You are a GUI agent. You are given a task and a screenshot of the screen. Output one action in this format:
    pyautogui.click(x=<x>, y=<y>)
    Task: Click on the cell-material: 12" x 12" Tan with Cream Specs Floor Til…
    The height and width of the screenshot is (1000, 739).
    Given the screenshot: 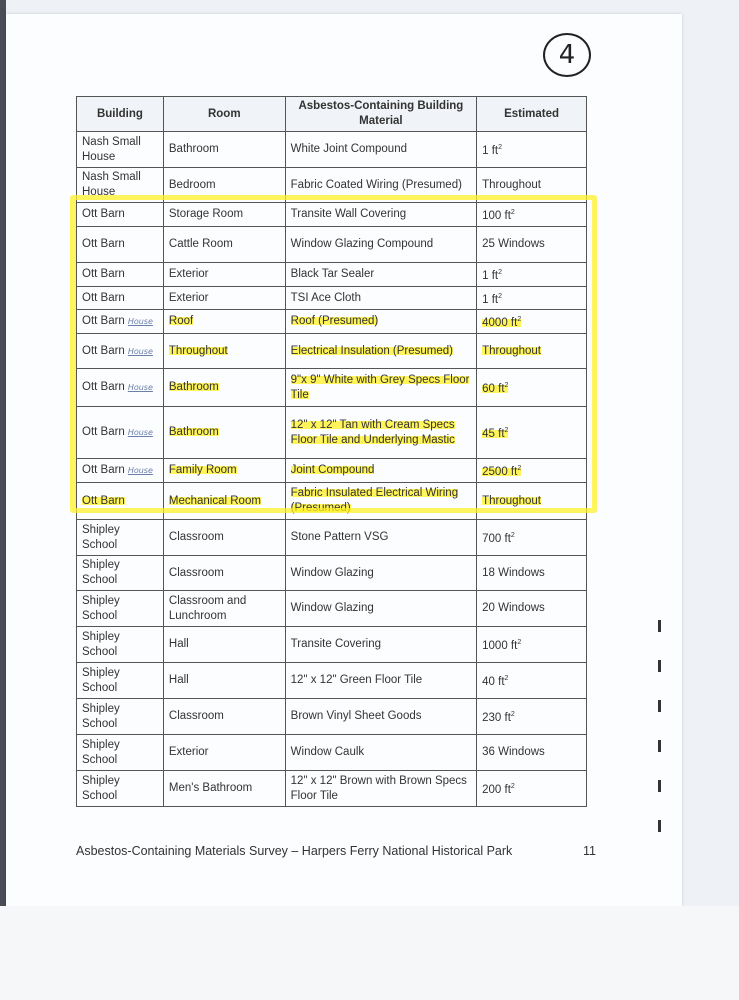 What is the action you would take?
    pyautogui.click(x=381, y=433)
    